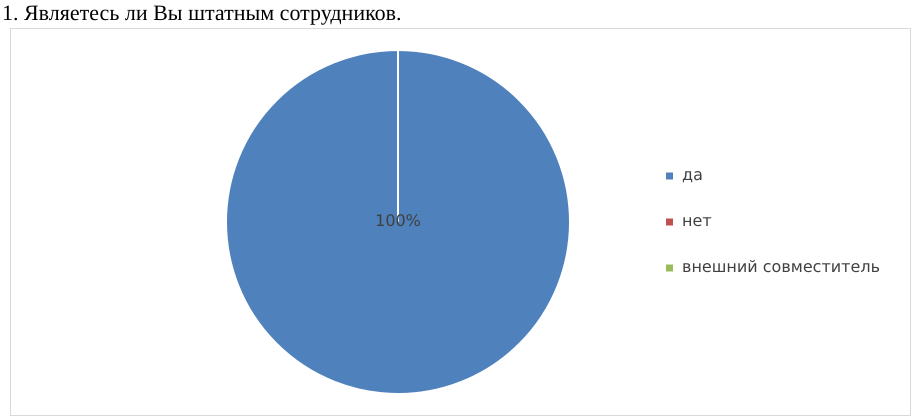 The height and width of the screenshot is (416, 911). I want to click on data-label: 100%, so click(398, 220).